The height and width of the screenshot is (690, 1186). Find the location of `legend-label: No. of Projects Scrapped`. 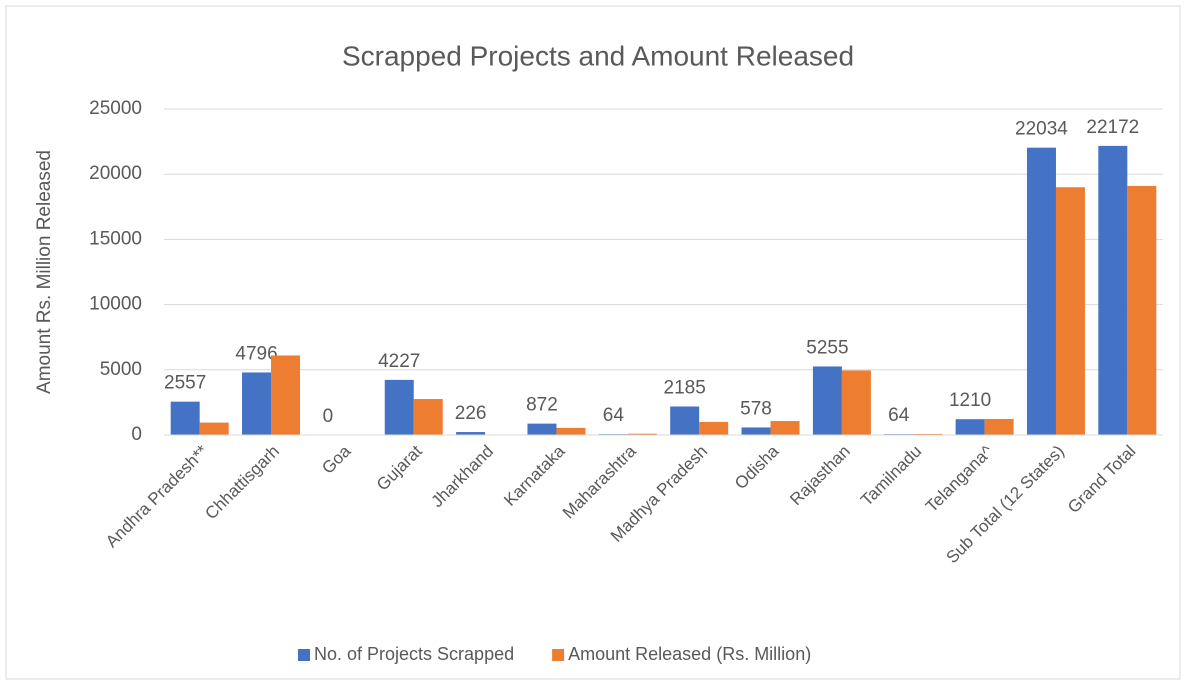

legend-label: No. of Projects Scrapped is located at coordinates (414, 654).